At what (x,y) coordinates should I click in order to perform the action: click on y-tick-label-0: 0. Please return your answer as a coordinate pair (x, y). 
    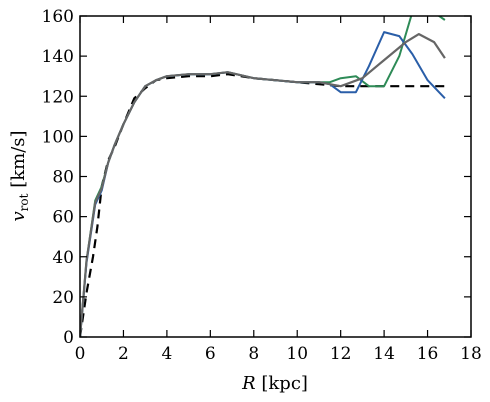
    Looking at the image, I should click on (68, 338).